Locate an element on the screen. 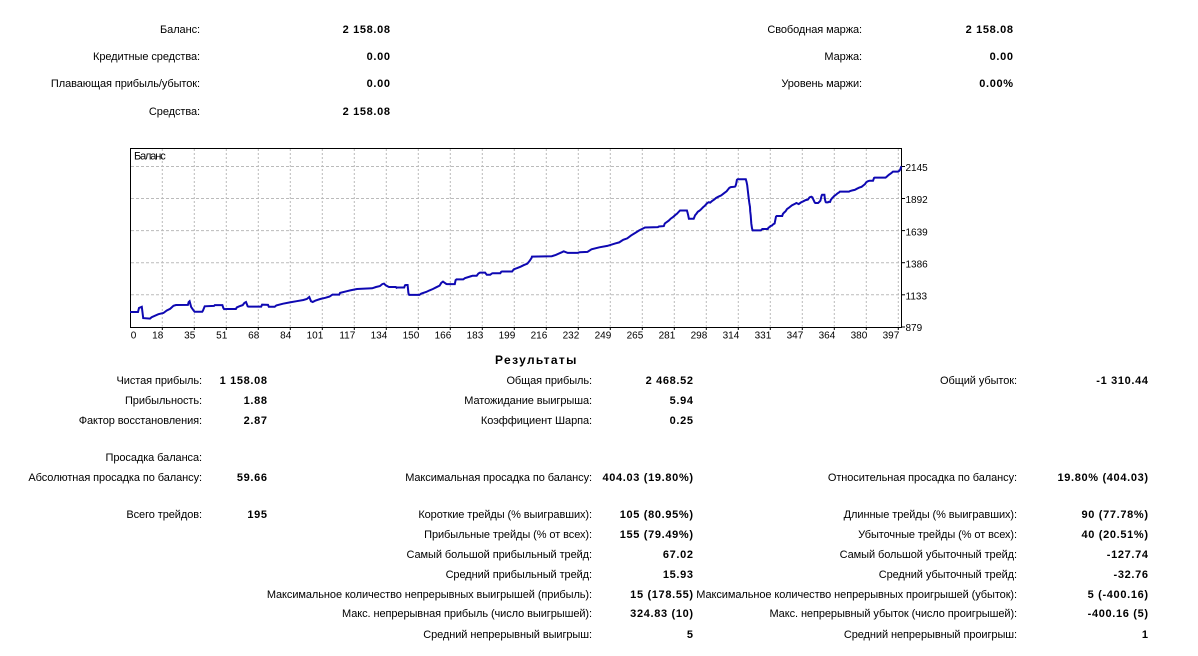  svg-text: 216 is located at coordinates (539, 336).